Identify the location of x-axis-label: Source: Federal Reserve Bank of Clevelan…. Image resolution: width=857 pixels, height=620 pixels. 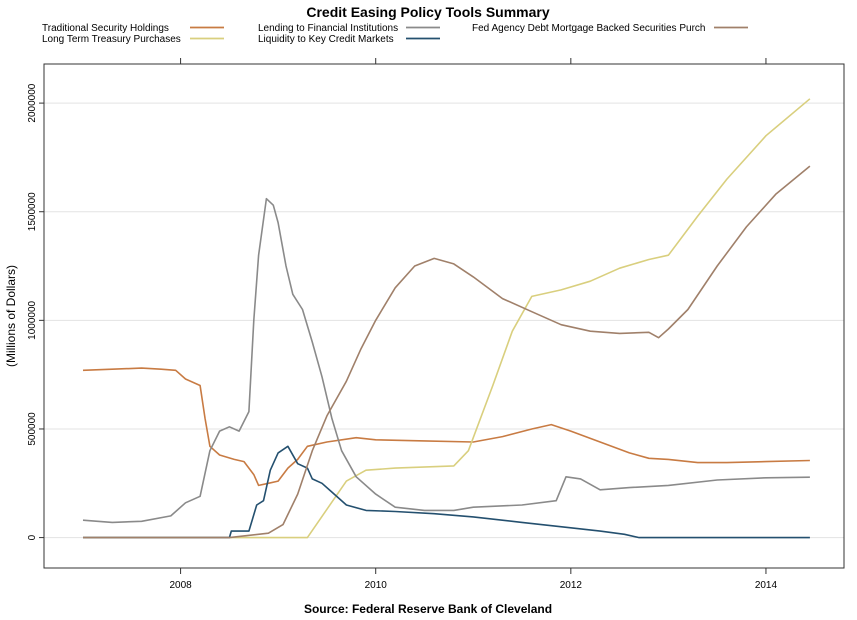
(428, 609).